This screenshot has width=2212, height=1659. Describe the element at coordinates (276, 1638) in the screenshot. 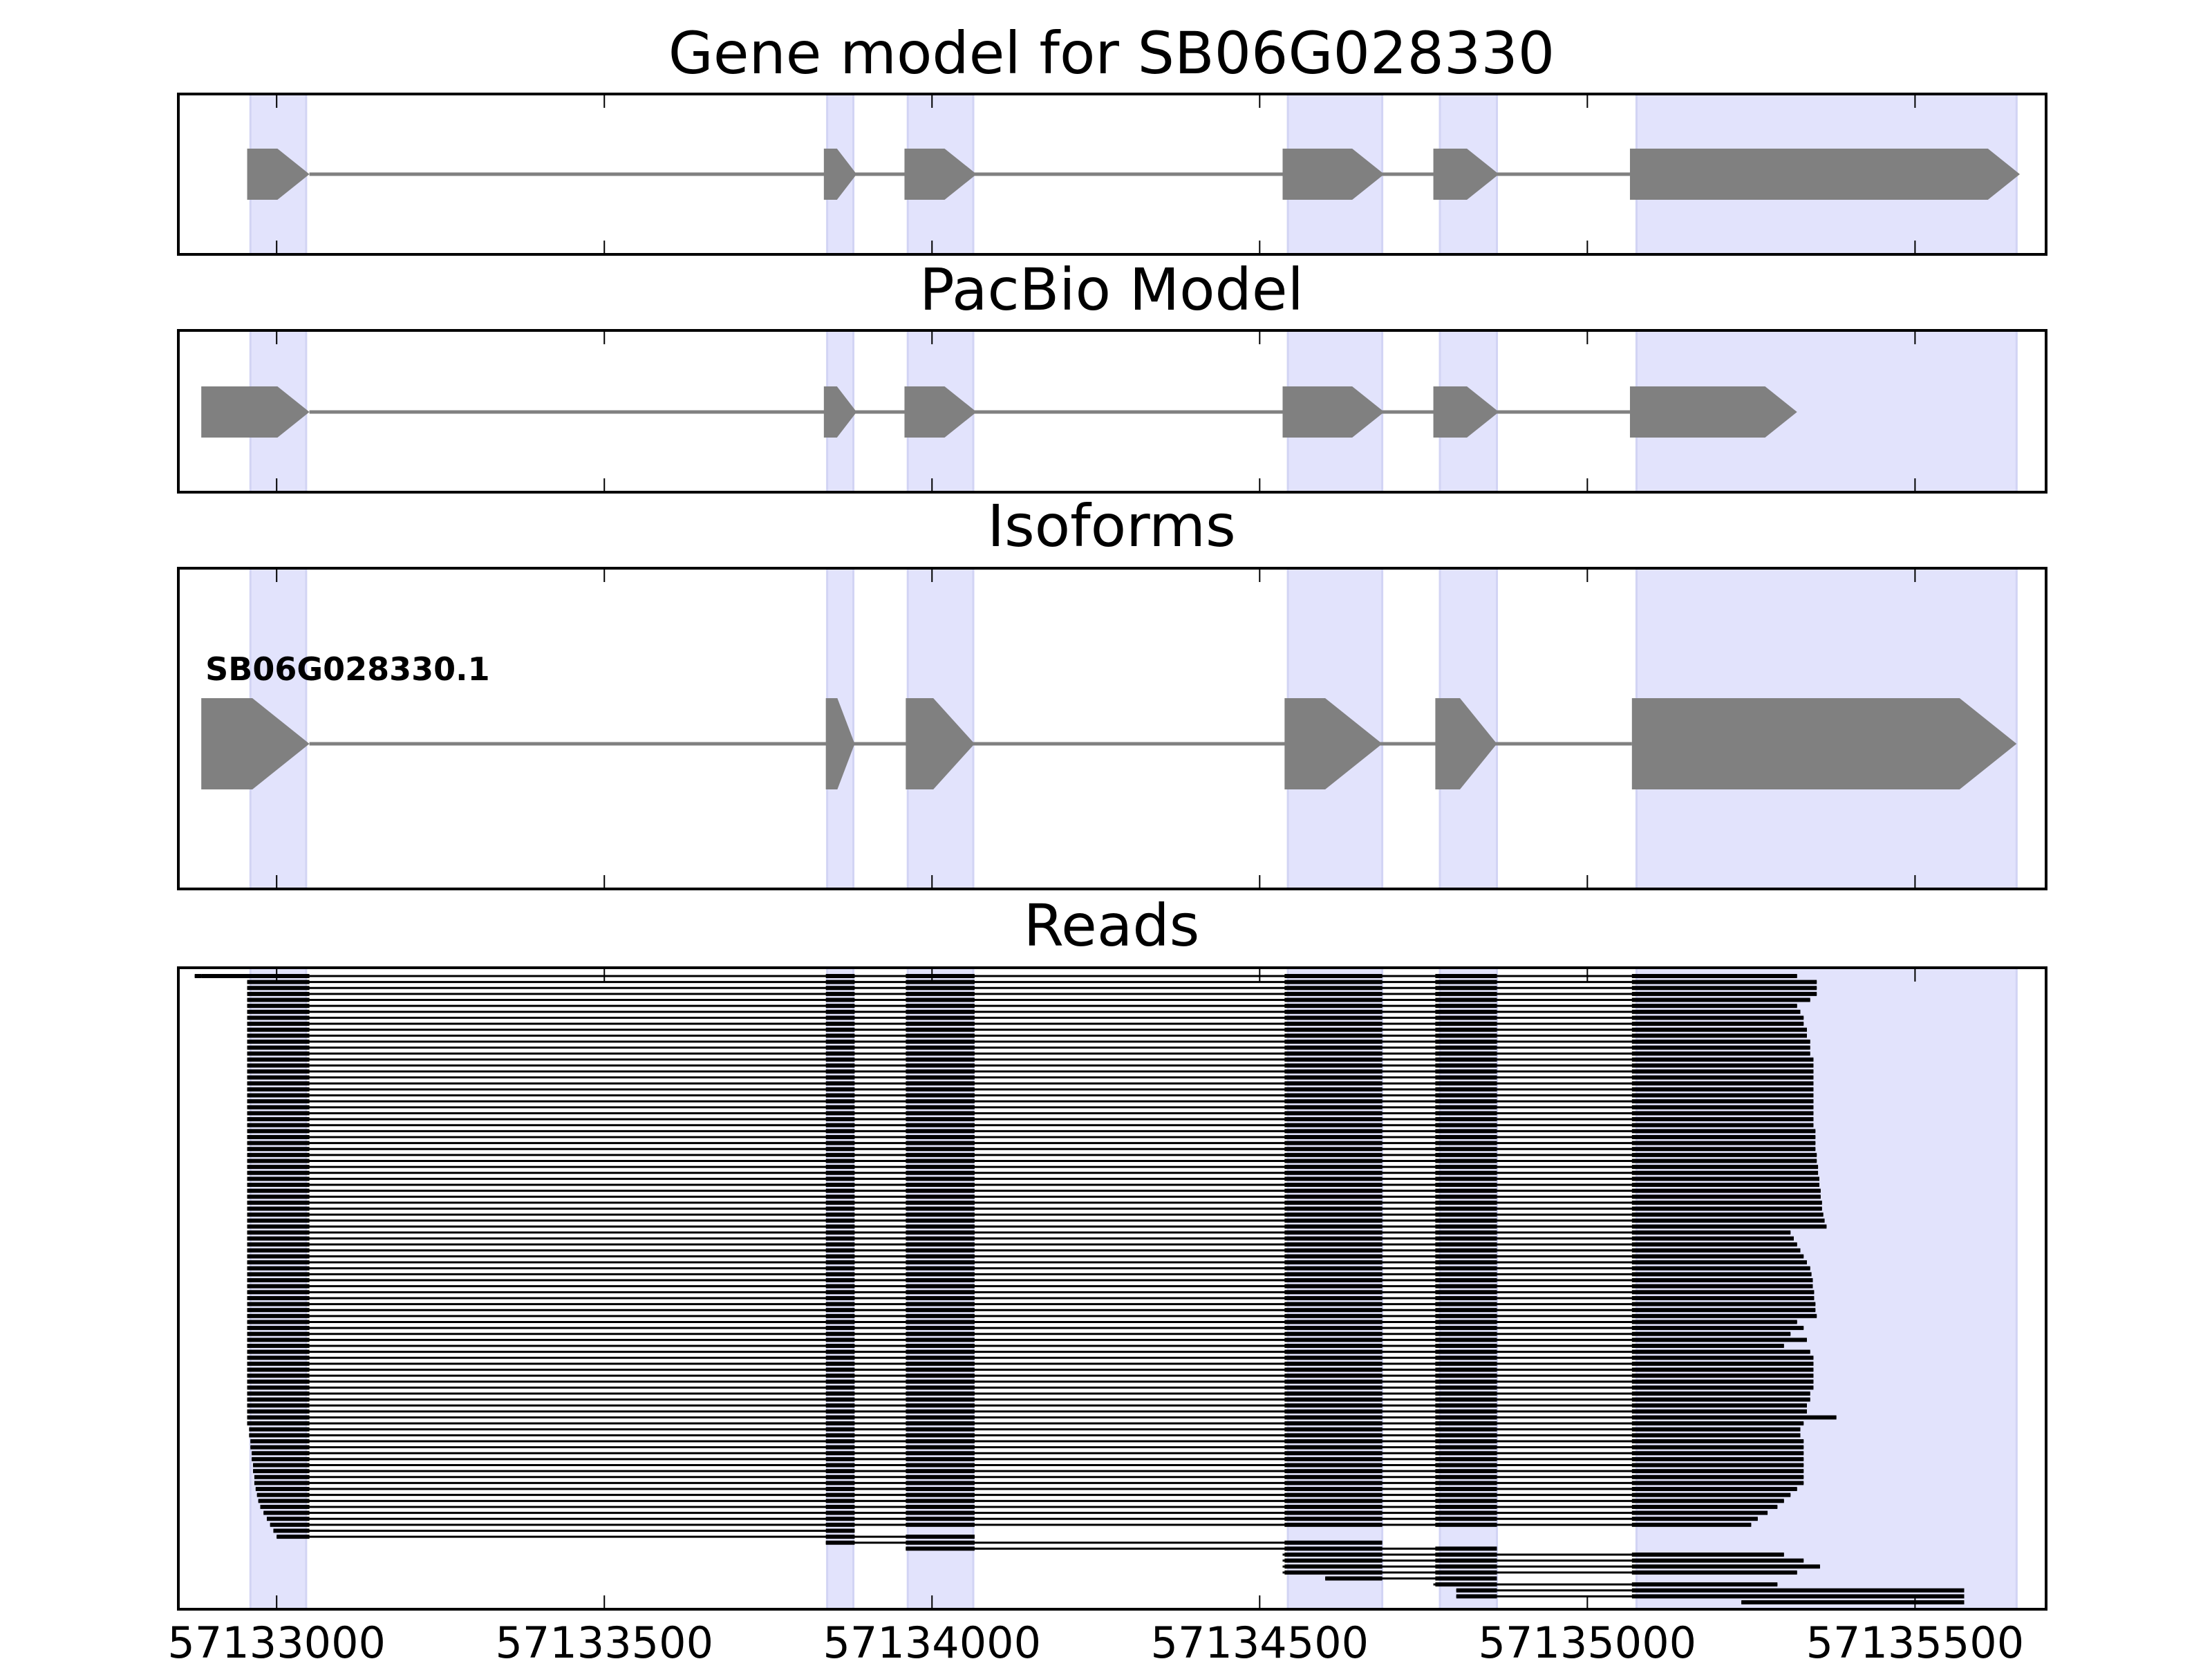

I see `x-tick-label: 57133000` at that location.